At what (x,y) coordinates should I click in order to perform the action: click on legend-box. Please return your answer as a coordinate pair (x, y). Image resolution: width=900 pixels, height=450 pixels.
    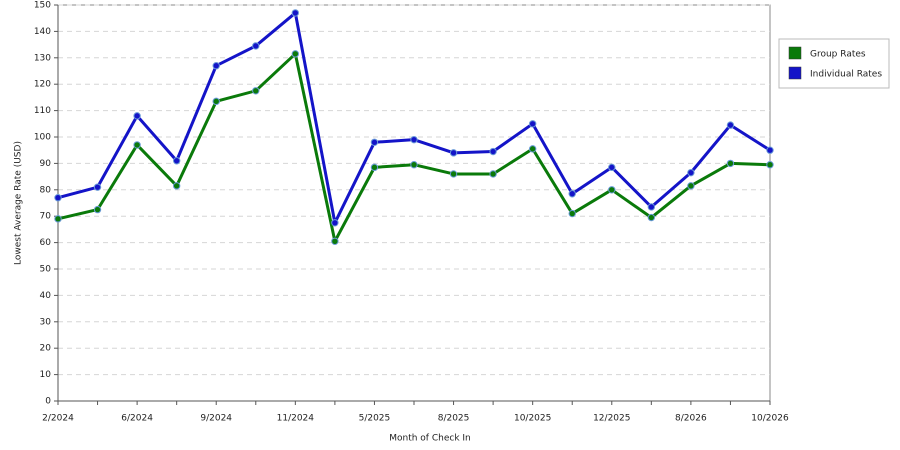
    Looking at the image, I should click on (834, 63).